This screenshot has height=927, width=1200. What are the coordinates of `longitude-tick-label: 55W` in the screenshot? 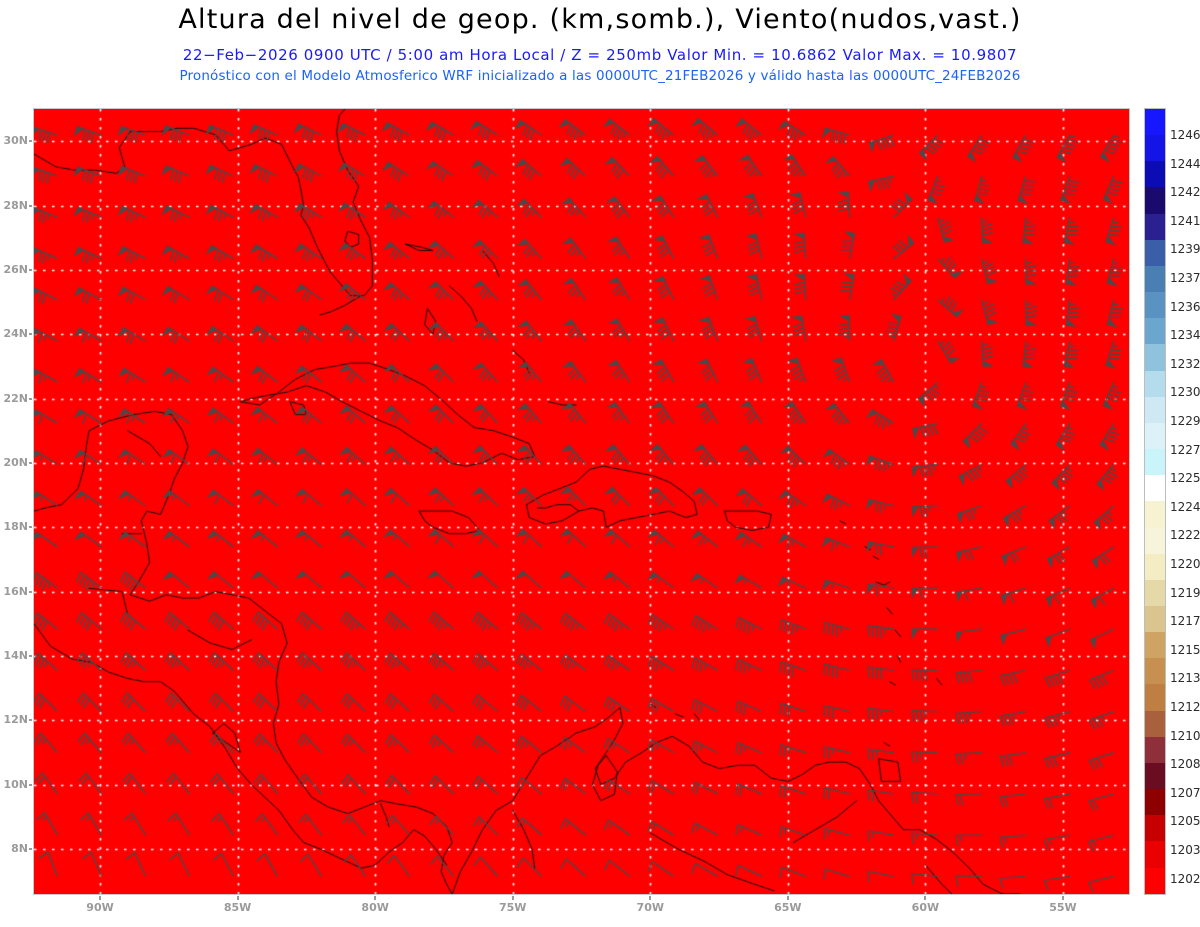 It's located at (1063, 907).